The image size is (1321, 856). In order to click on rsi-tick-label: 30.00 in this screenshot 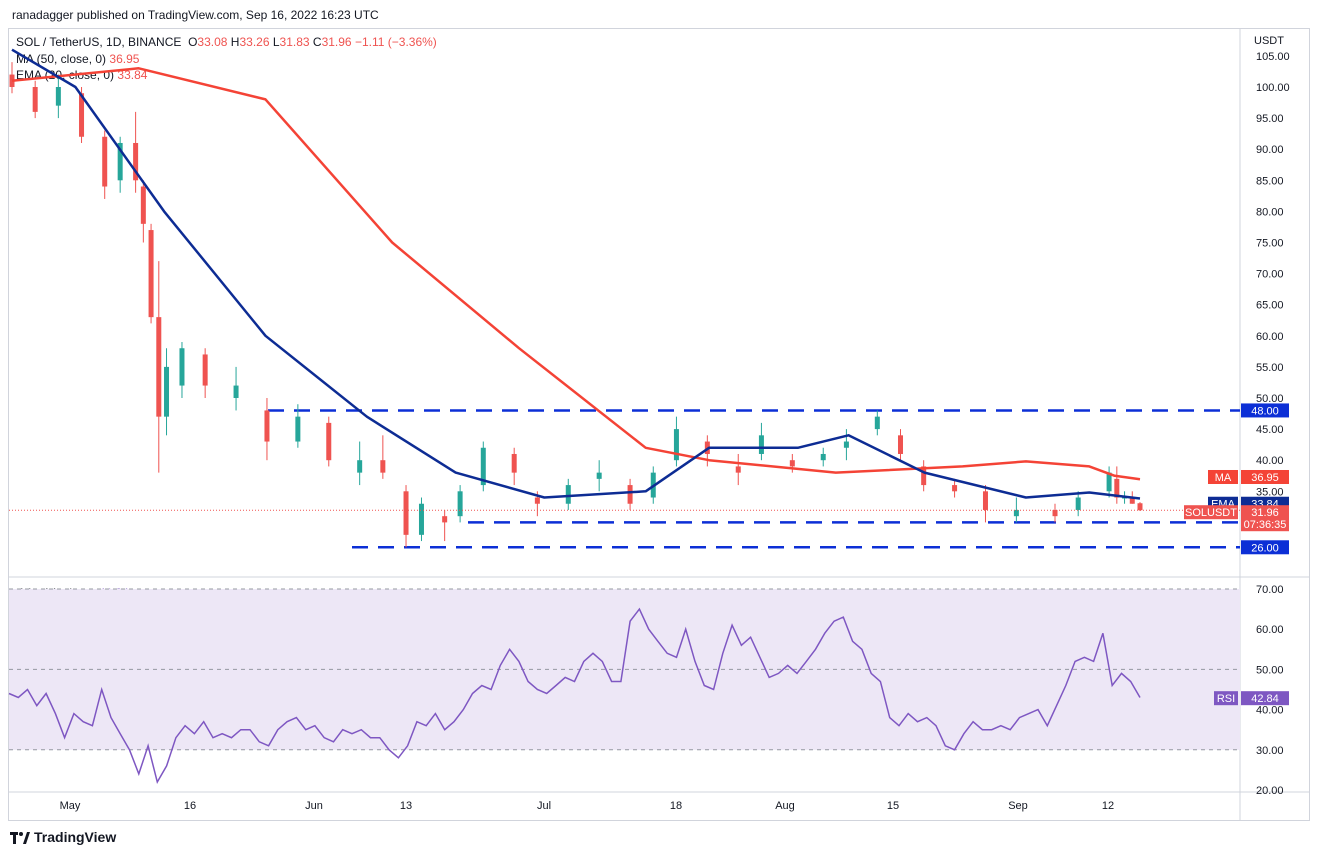, I will do `click(1270, 751)`.